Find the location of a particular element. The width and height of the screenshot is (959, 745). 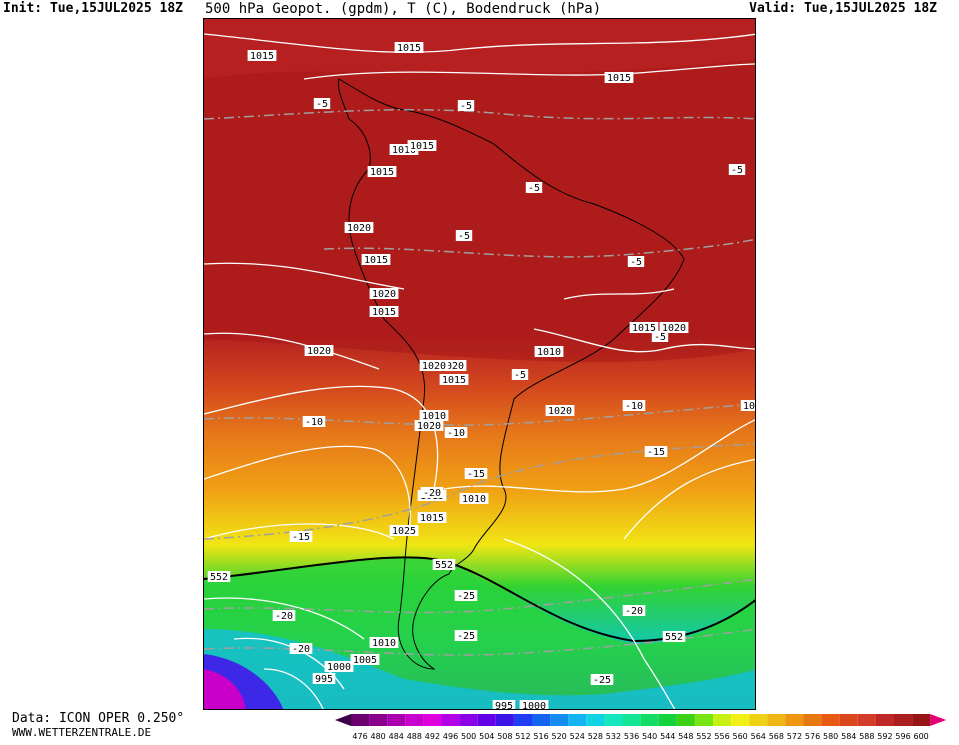

scale-tick-label: 516 is located at coordinates (540, 736).